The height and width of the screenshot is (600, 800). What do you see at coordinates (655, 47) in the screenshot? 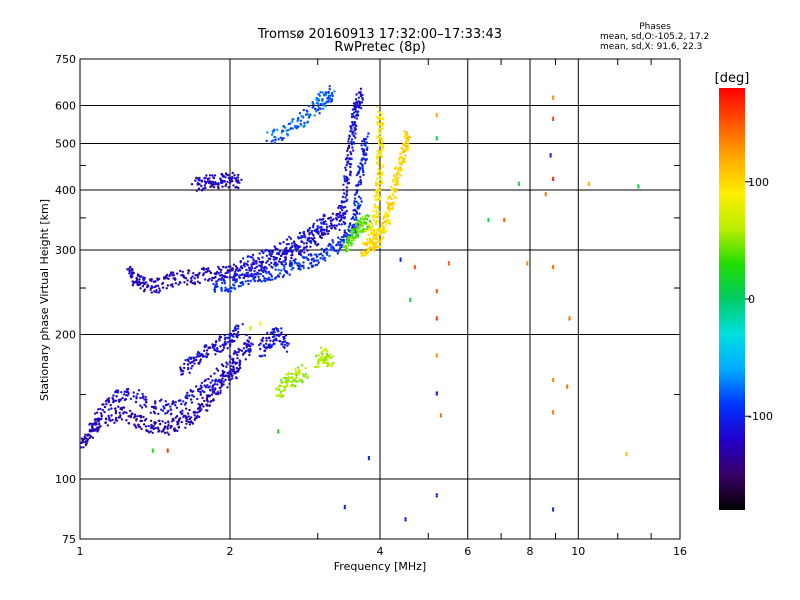
I see `phase-stats-x: mean, sd,X: 91.6, 22.3` at bounding box center [655, 47].